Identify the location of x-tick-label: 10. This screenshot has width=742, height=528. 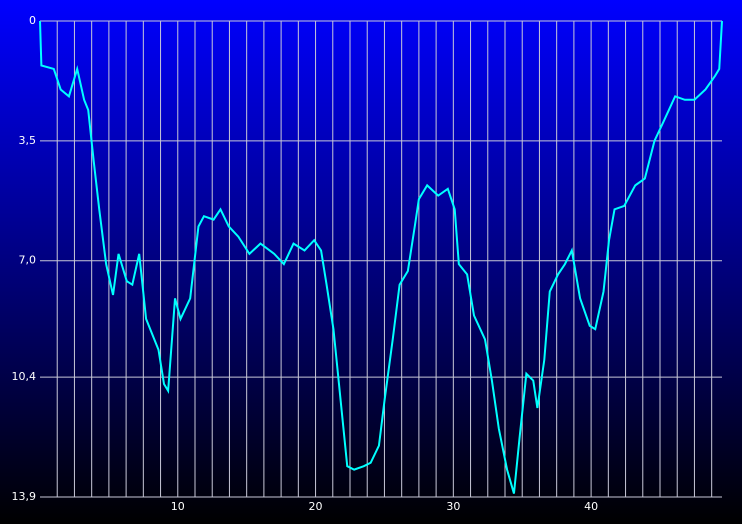
(178, 506).